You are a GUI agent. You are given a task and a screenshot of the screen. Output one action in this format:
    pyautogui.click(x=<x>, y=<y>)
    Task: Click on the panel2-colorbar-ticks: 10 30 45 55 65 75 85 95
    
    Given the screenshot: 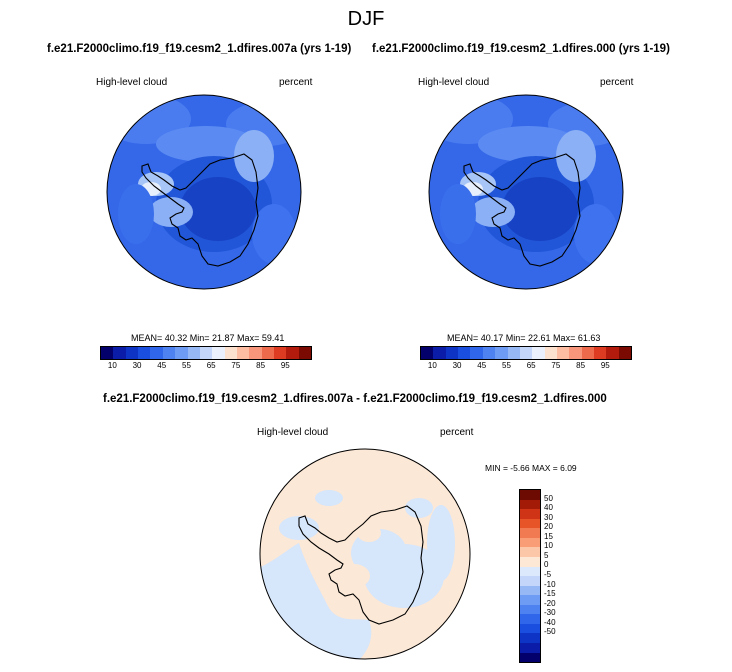 What is the action you would take?
    pyautogui.click(x=525, y=366)
    